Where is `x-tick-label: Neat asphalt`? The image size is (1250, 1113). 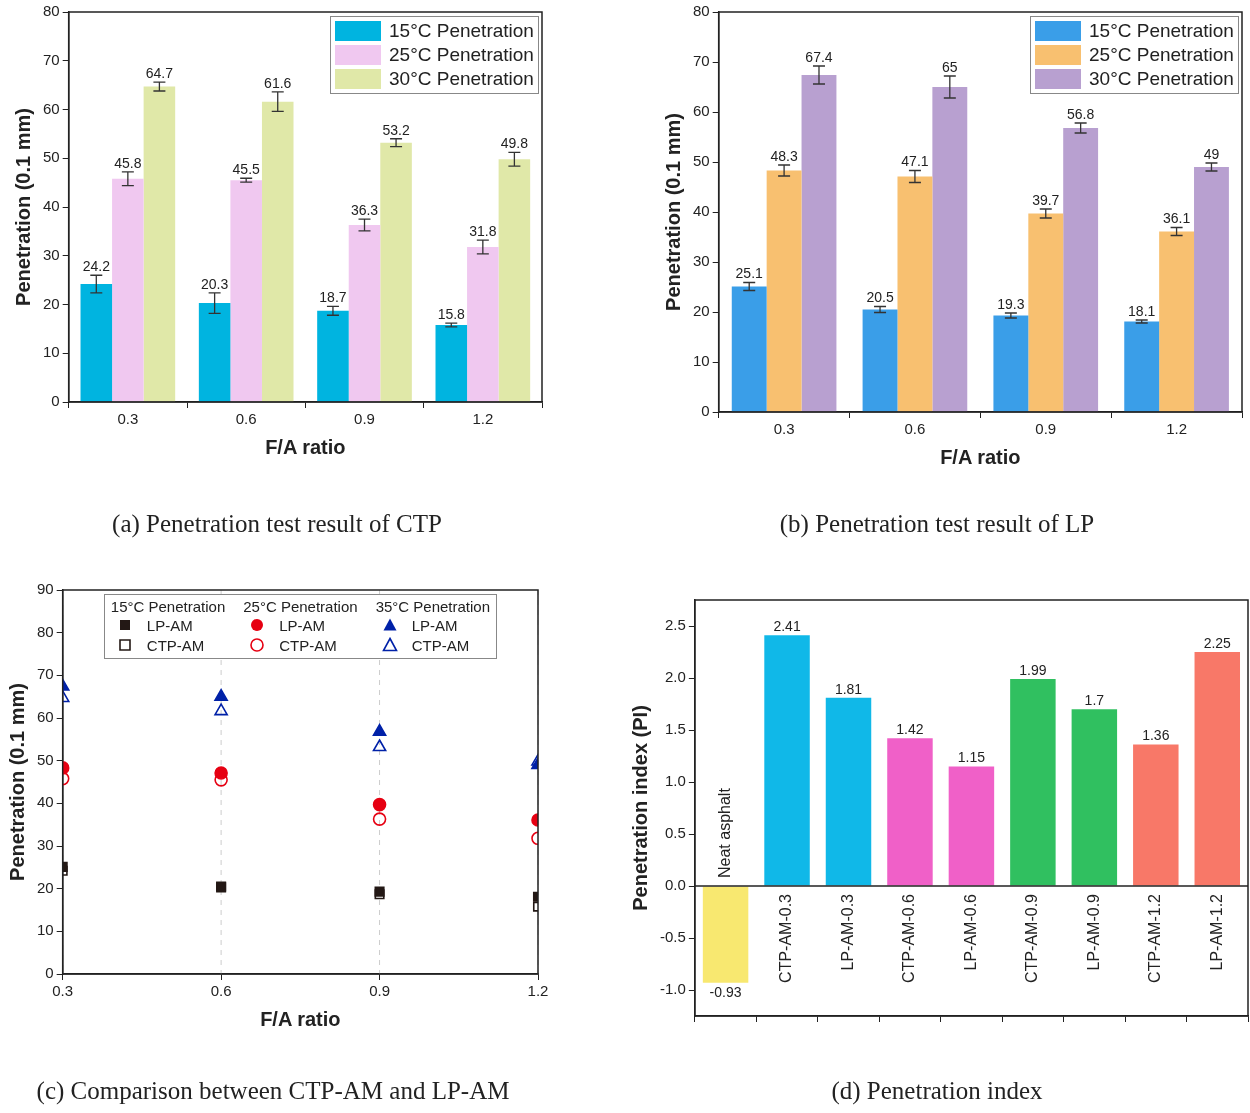
x-tick-label: Neat asphalt is located at coordinates (724, 832).